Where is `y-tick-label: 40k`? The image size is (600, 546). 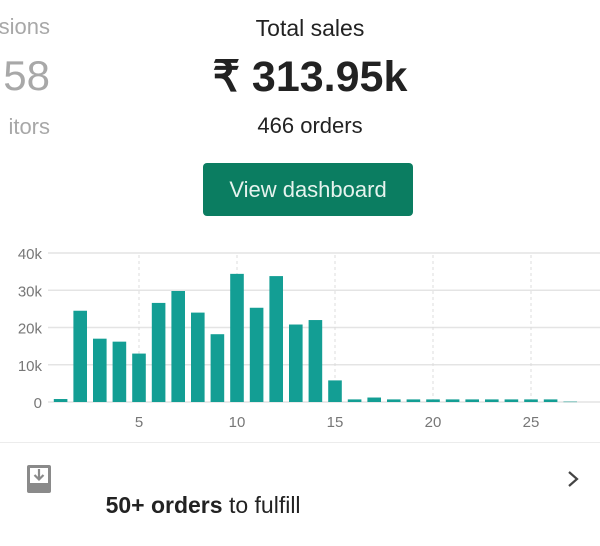 y-tick-label: 40k is located at coordinates (30, 254).